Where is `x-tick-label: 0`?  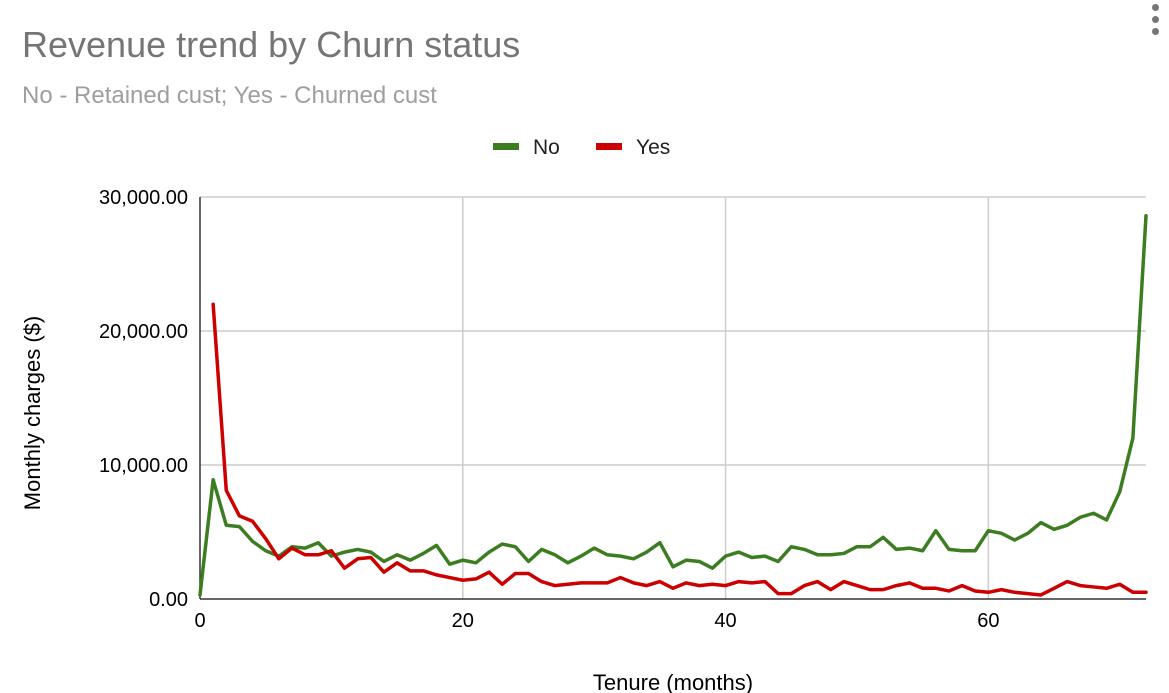
x-tick-label: 0 is located at coordinates (199, 621).